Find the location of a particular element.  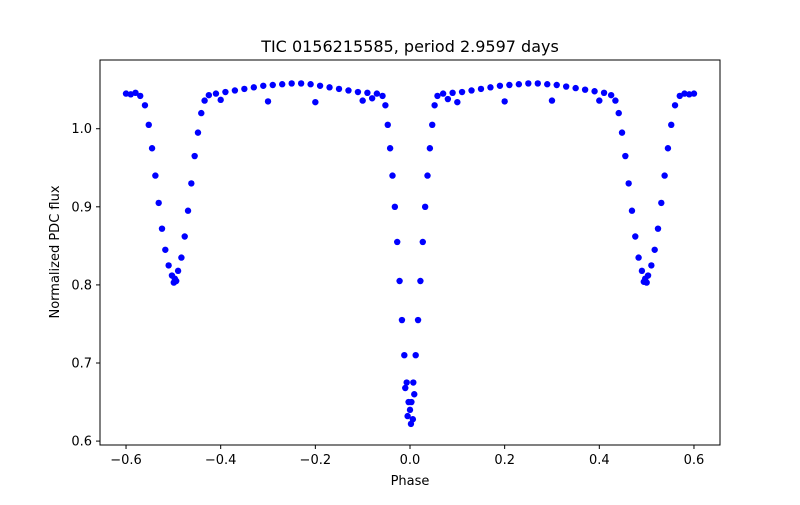

x-tick-label: −0.6 is located at coordinates (126, 460).